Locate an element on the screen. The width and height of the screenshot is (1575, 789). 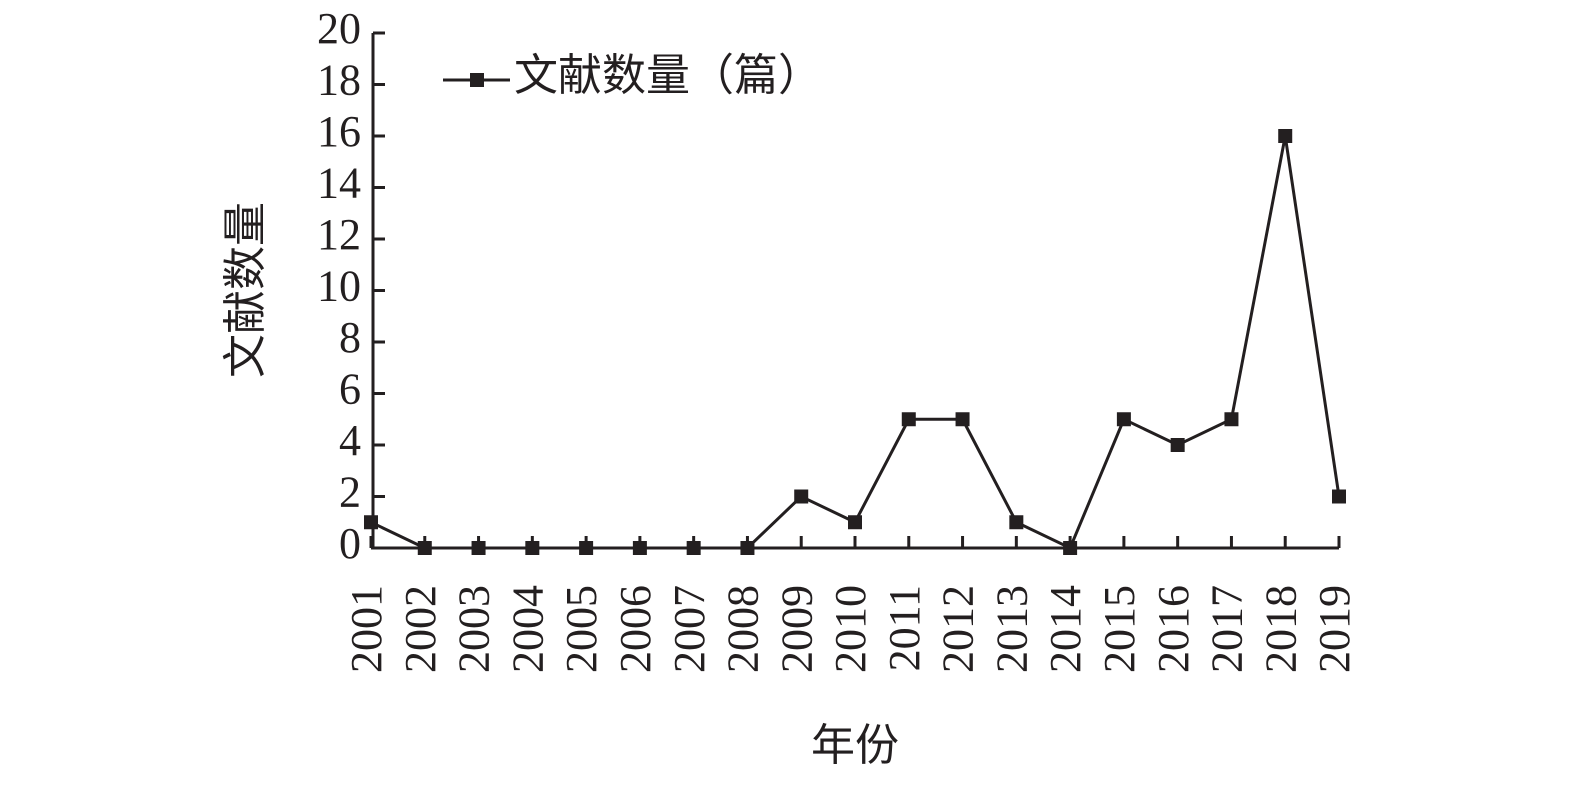
legend-marker is located at coordinates (477, 80).